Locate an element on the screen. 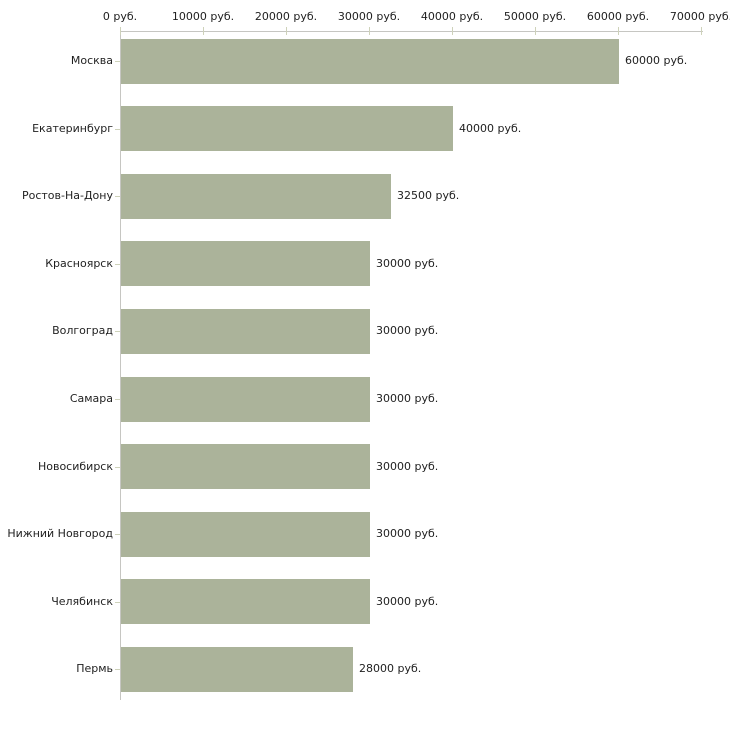 Image resolution: width=730 pixels, height=730 pixels. x-axis-tick-label: 0 руб. is located at coordinates (120, 16).